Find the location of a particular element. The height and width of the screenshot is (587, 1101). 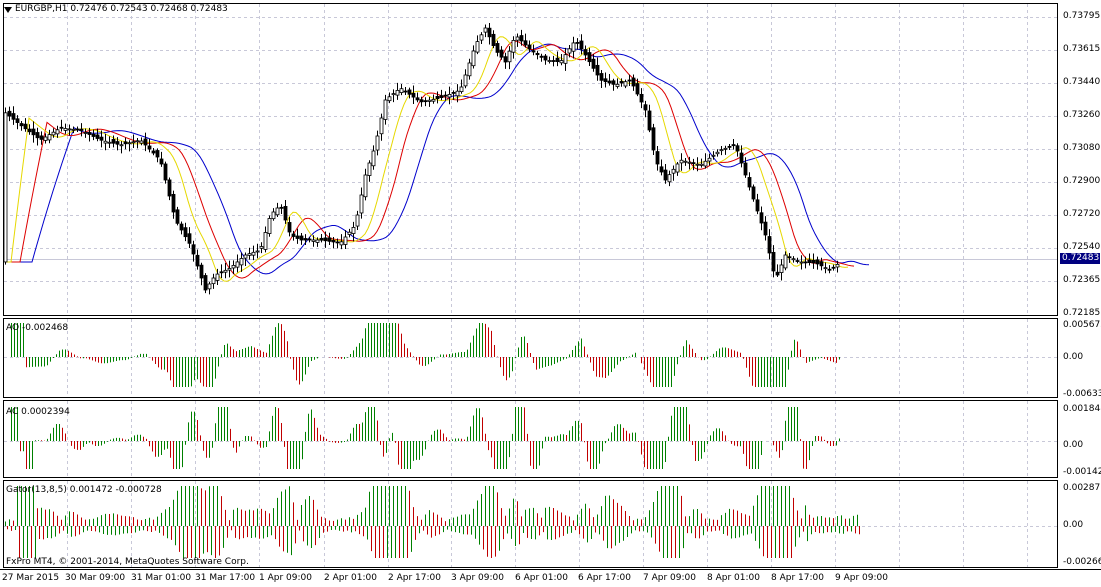

time-label: 27 Mar 2015 is located at coordinates (31, 578).